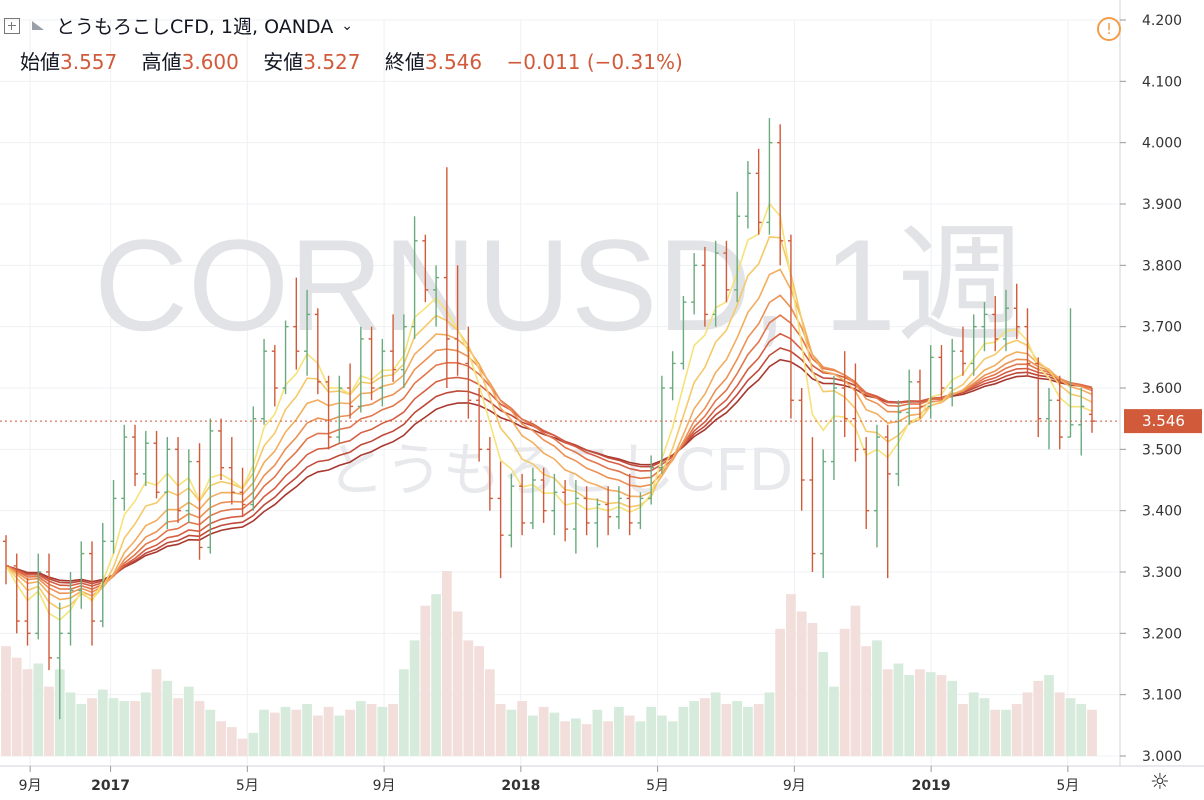  What do you see at coordinates (560, 783) in the screenshot?
I see `time-axis-bg` at bounding box center [560, 783].